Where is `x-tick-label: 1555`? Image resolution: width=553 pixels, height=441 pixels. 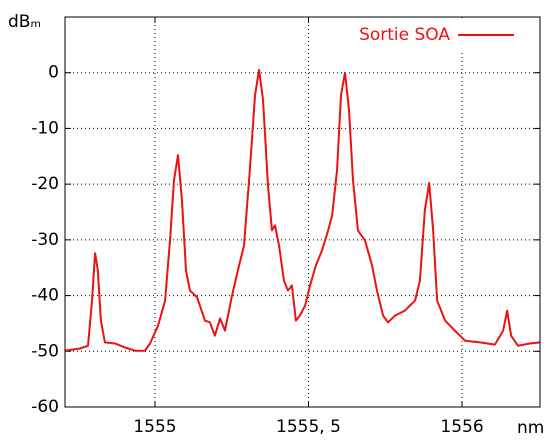
x-tick-label: 1555 is located at coordinates (154, 427).